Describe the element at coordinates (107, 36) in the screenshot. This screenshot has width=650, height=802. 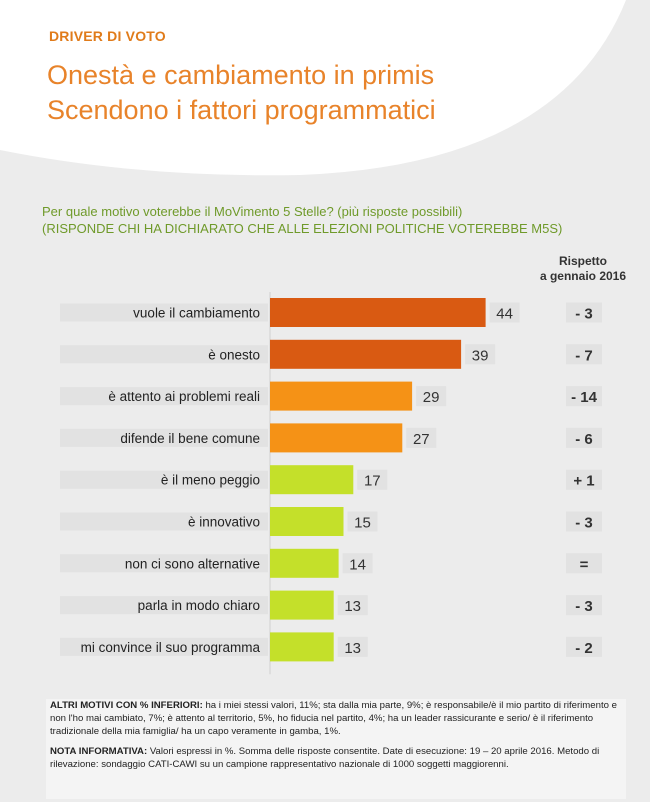
I see `section-kicker: DRIVER DI VOTO` at that location.